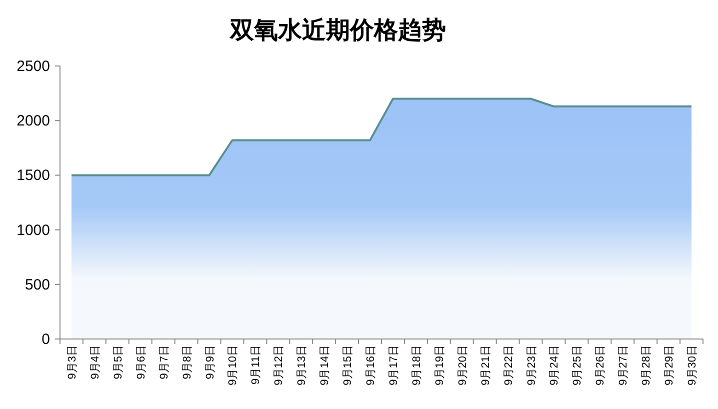 The height and width of the screenshot is (409, 718). I want to click on xtick: 9月7日, so click(164, 362).